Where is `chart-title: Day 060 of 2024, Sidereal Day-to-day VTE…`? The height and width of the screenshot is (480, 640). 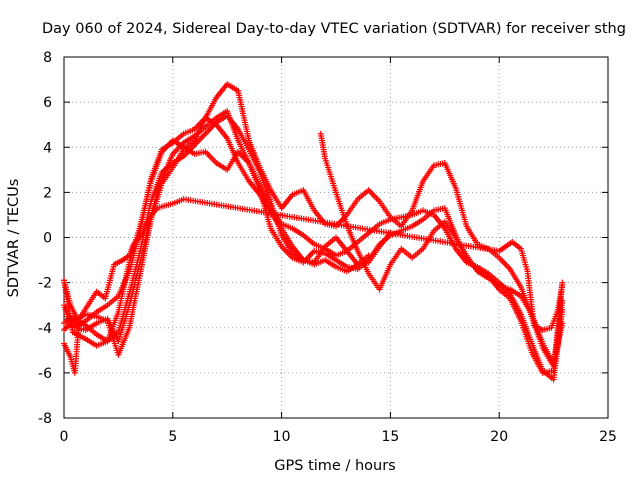 chart-title: Day 060 of 2024, Sidereal Day-to-day VTE… is located at coordinates (334, 29).